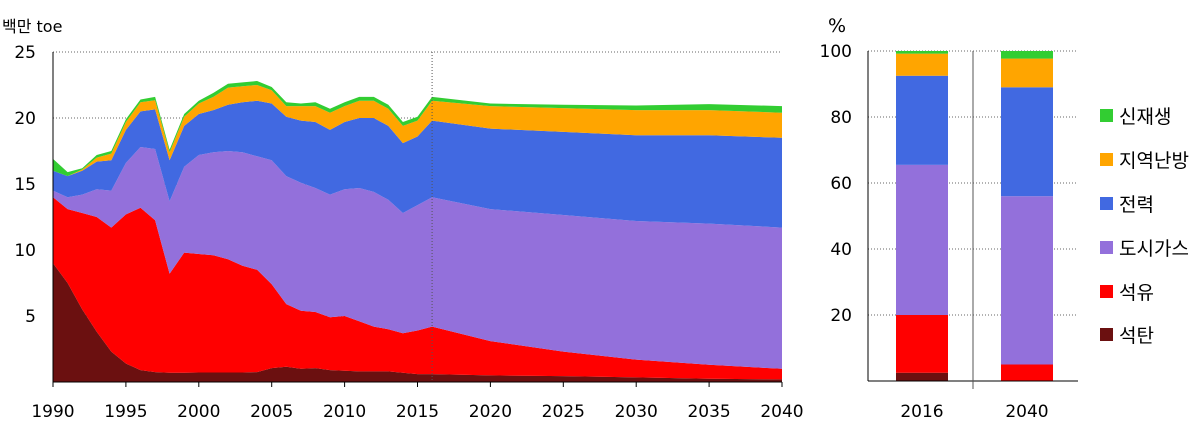 Image resolution: width=1200 pixels, height=440 pixels. What do you see at coordinates (417, 412) in the screenshot?
I see `x-tick-label: 2015` at bounding box center [417, 412].